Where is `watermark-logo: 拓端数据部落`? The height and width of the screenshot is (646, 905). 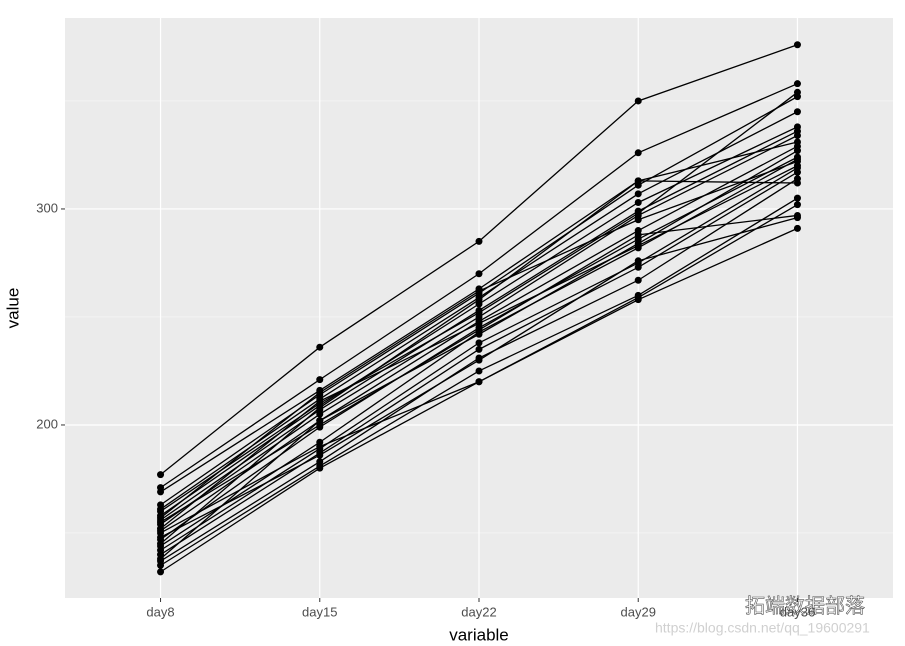
watermark-logo: 拓端数据部落 is located at coordinates (805, 605).